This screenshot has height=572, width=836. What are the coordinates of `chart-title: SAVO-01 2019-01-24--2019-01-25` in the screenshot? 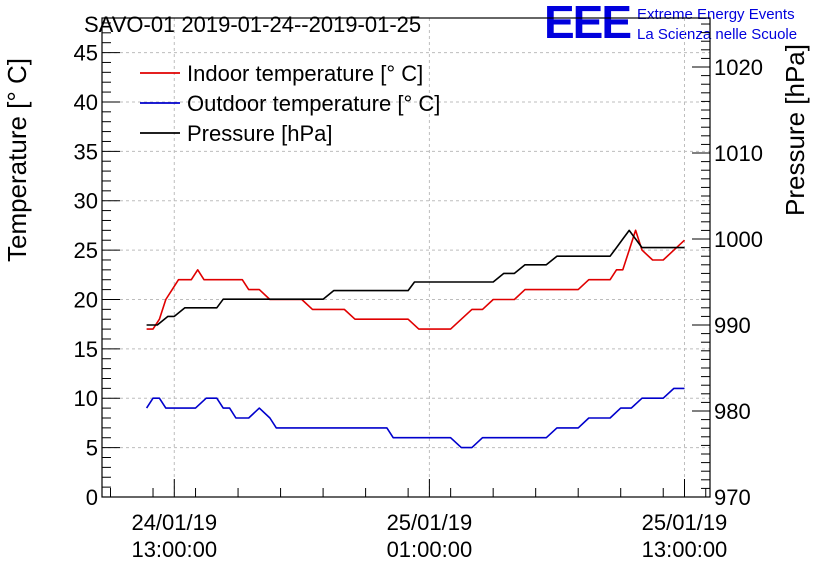 It's located at (252, 24).